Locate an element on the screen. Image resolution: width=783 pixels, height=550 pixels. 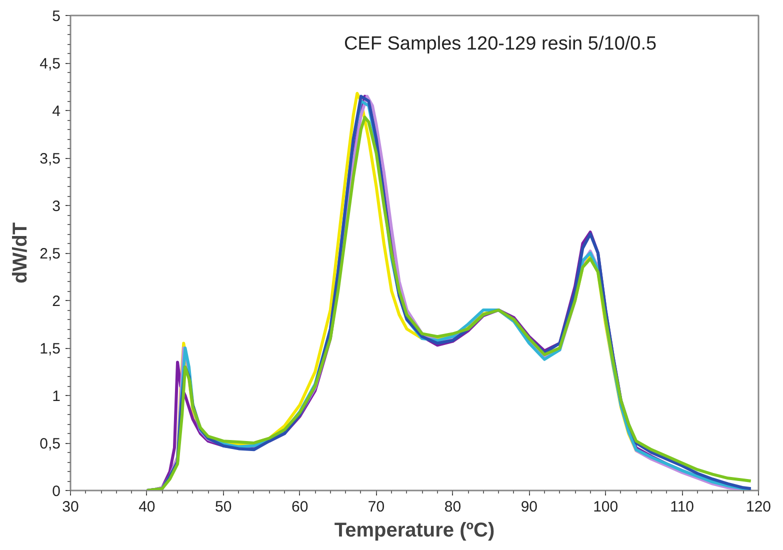
x-tick-label: 100 is located at coordinates (605, 507).